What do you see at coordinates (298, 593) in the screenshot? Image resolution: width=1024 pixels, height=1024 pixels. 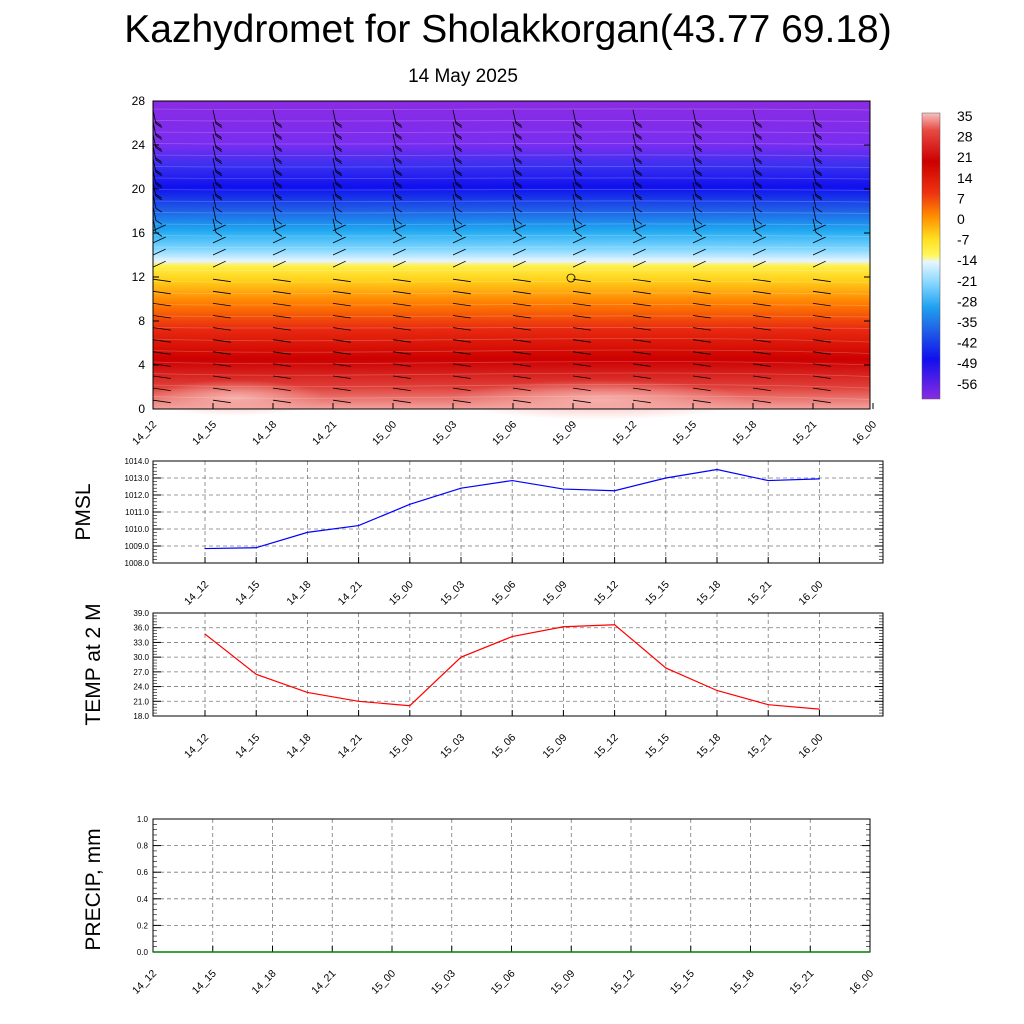 I see `pmsl-x-tick-label: 14_18` at bounding box center [298, 593].